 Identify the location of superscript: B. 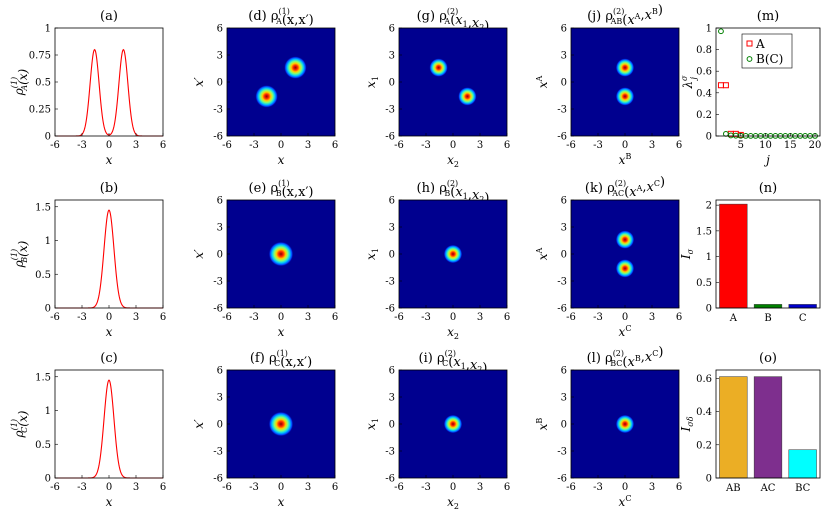
(628, 156).